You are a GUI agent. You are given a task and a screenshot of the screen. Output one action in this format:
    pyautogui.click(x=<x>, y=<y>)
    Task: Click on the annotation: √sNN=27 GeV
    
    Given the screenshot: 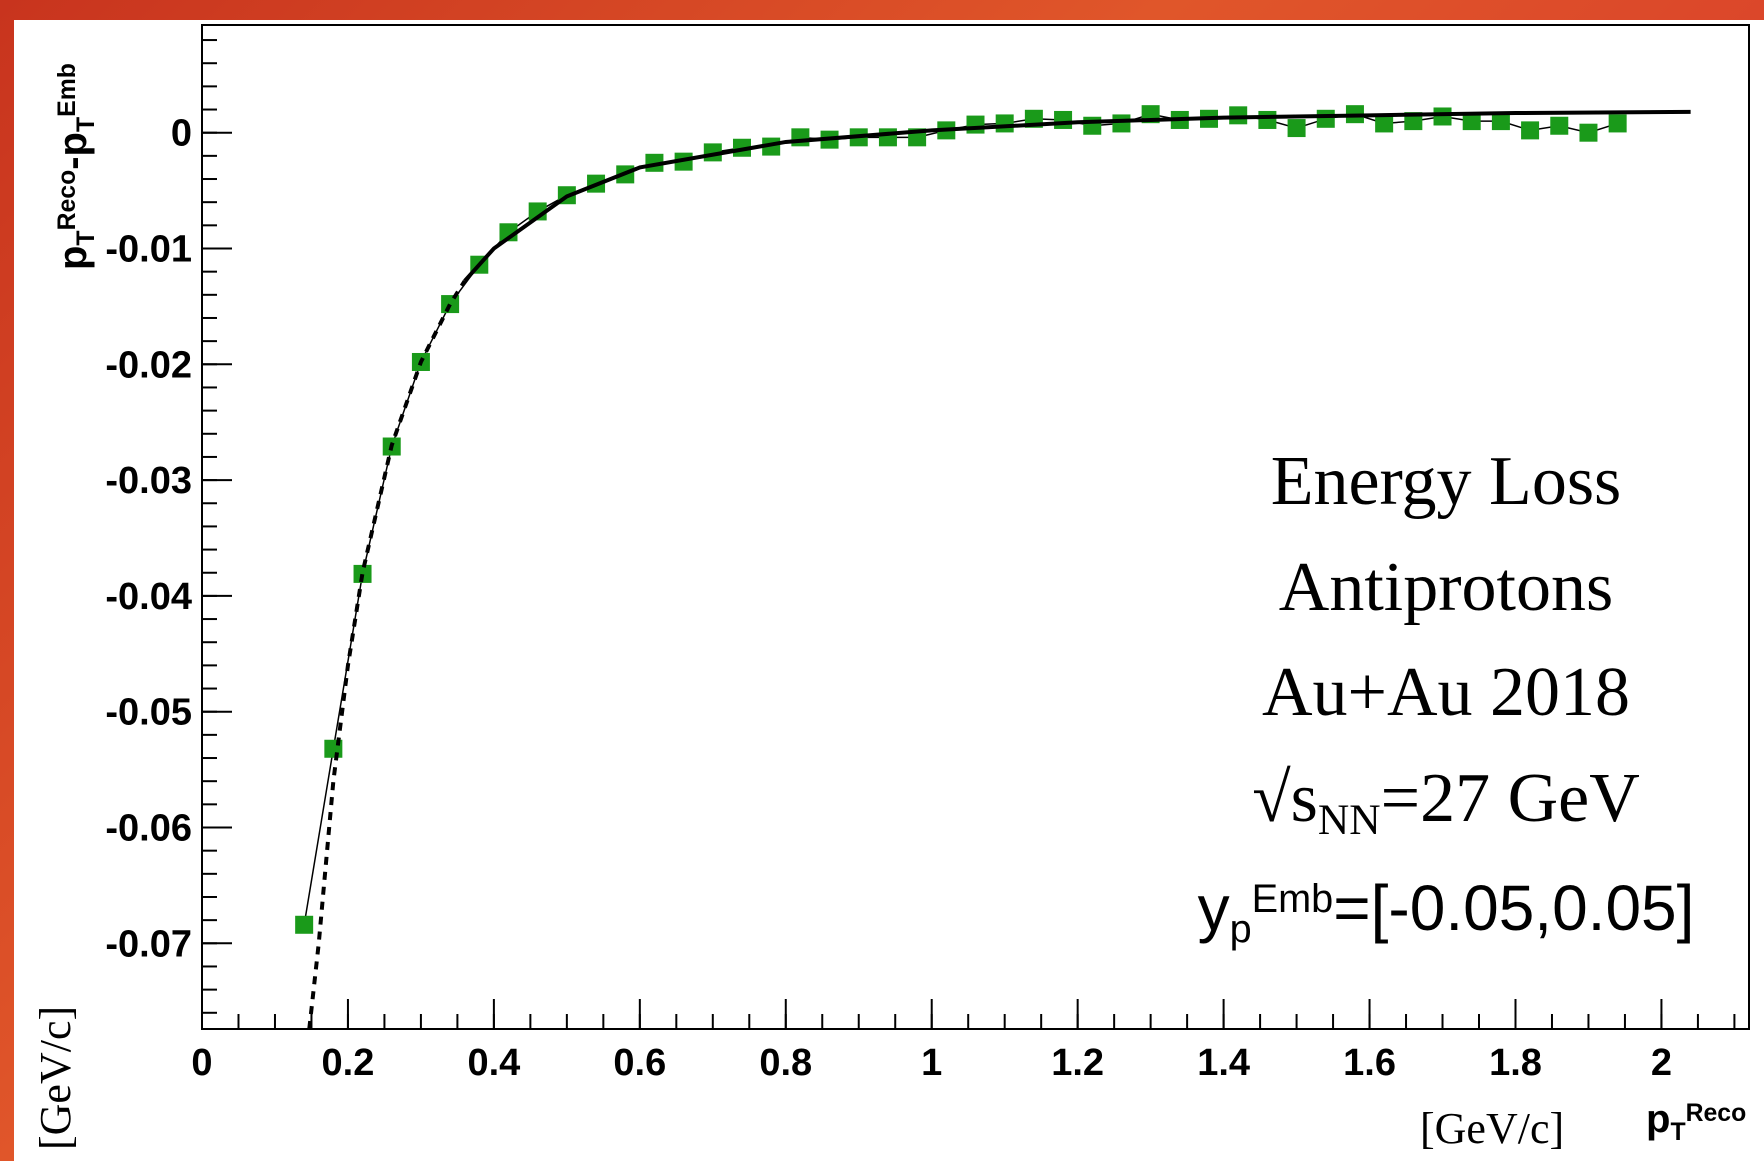 What is the action you would take?
    pyautogui.click(x=1446, y=802)
    